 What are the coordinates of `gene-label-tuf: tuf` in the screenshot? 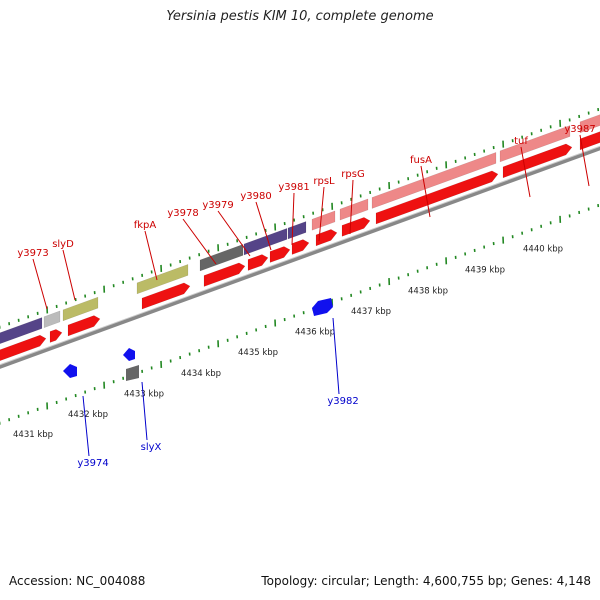 It's located at (521, 141).